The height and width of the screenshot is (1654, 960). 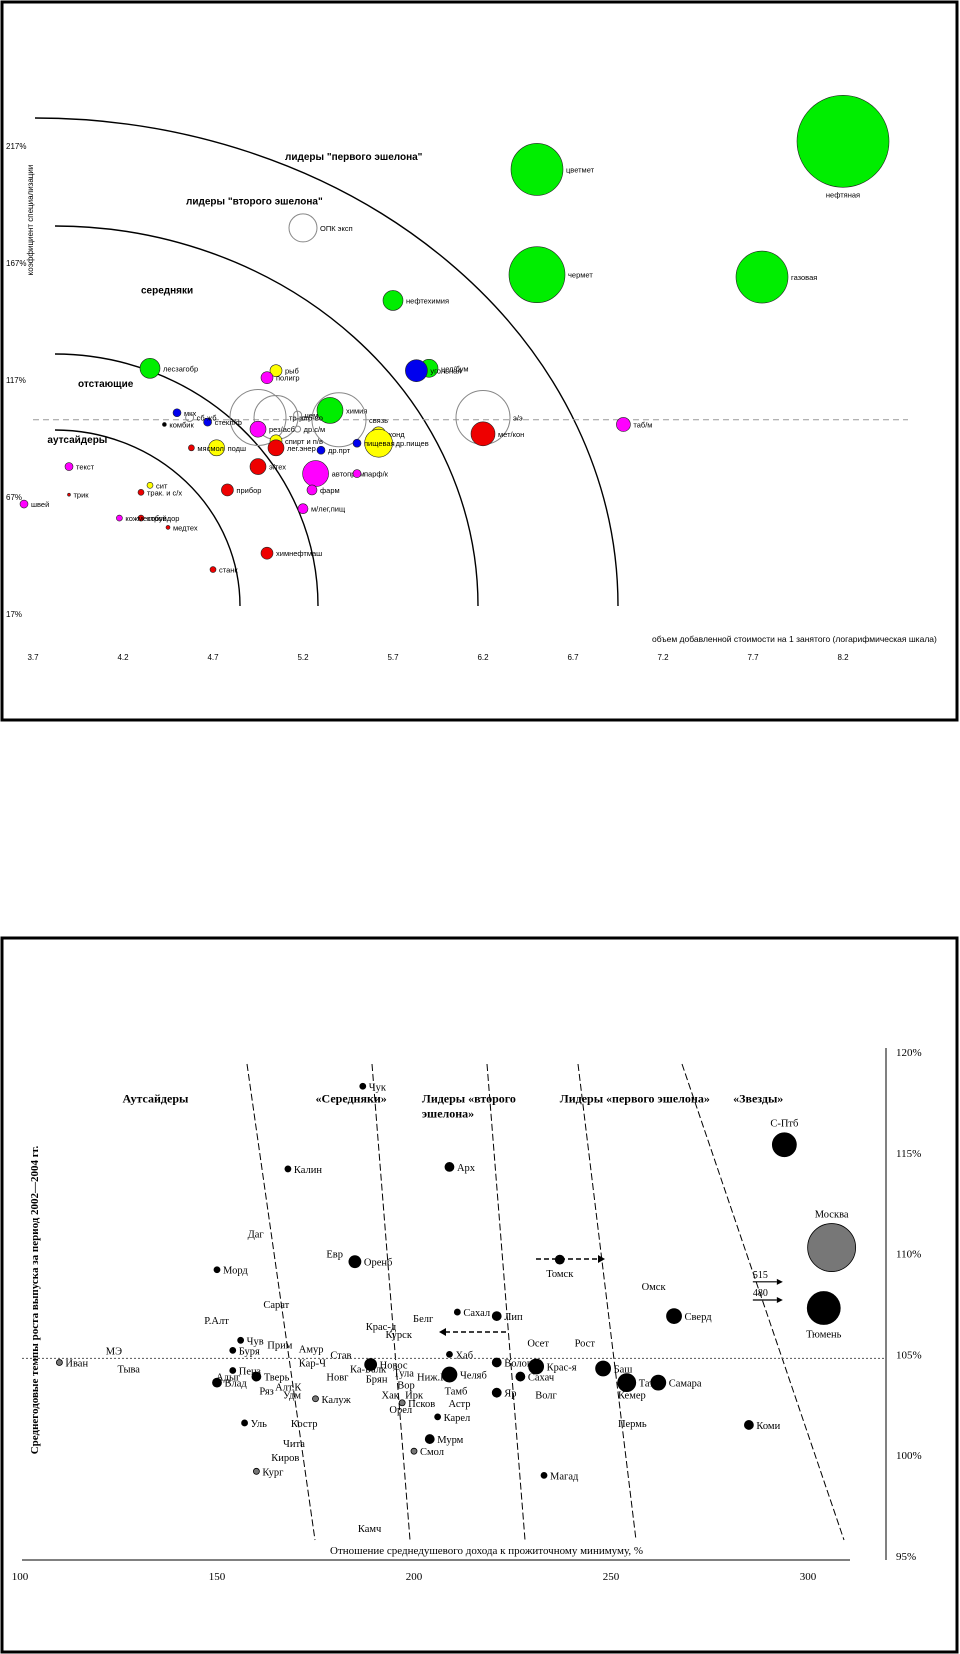 I want to click on chart-1-point-label: др.прт, so click(x=339, y=450).